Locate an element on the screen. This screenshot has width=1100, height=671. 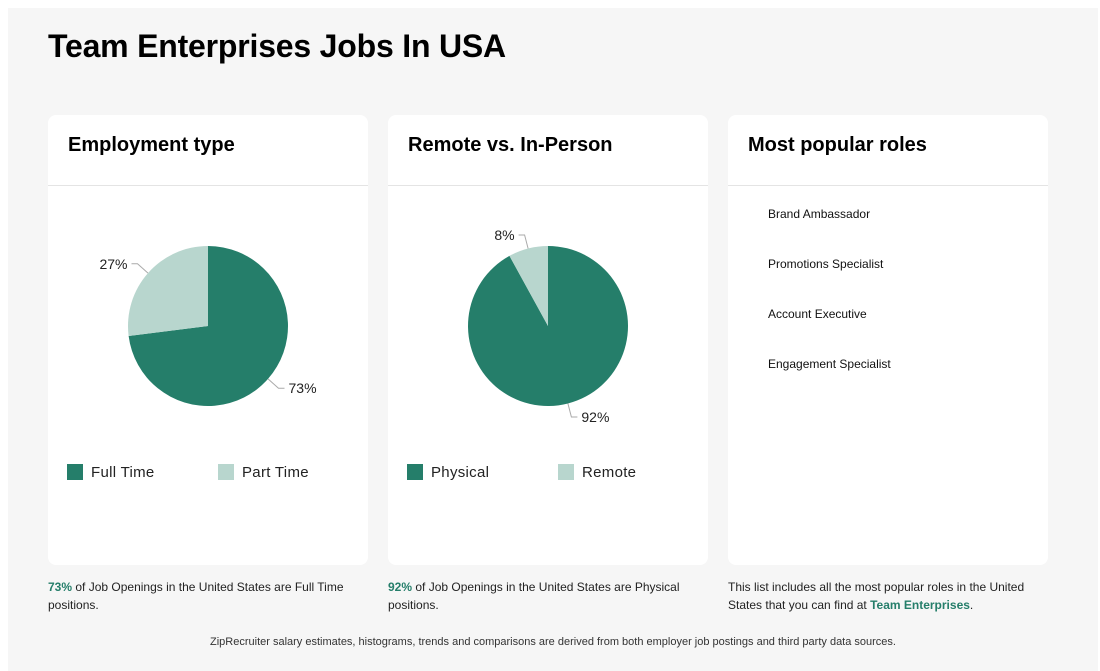
legend-label: Physical is located at coordinates (460, 472).